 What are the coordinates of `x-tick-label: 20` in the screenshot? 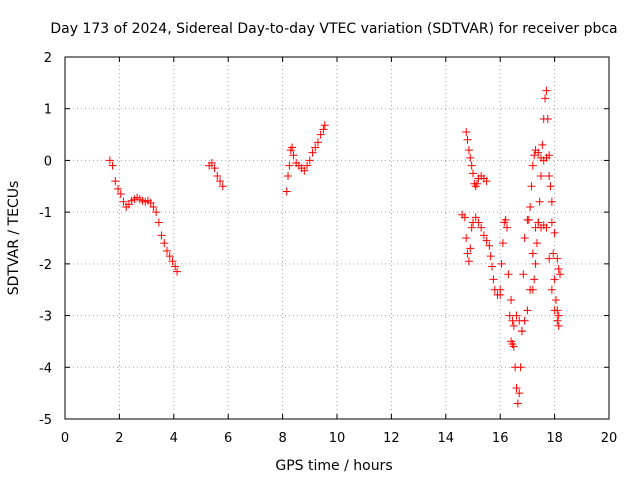 It's located at (609, 438).